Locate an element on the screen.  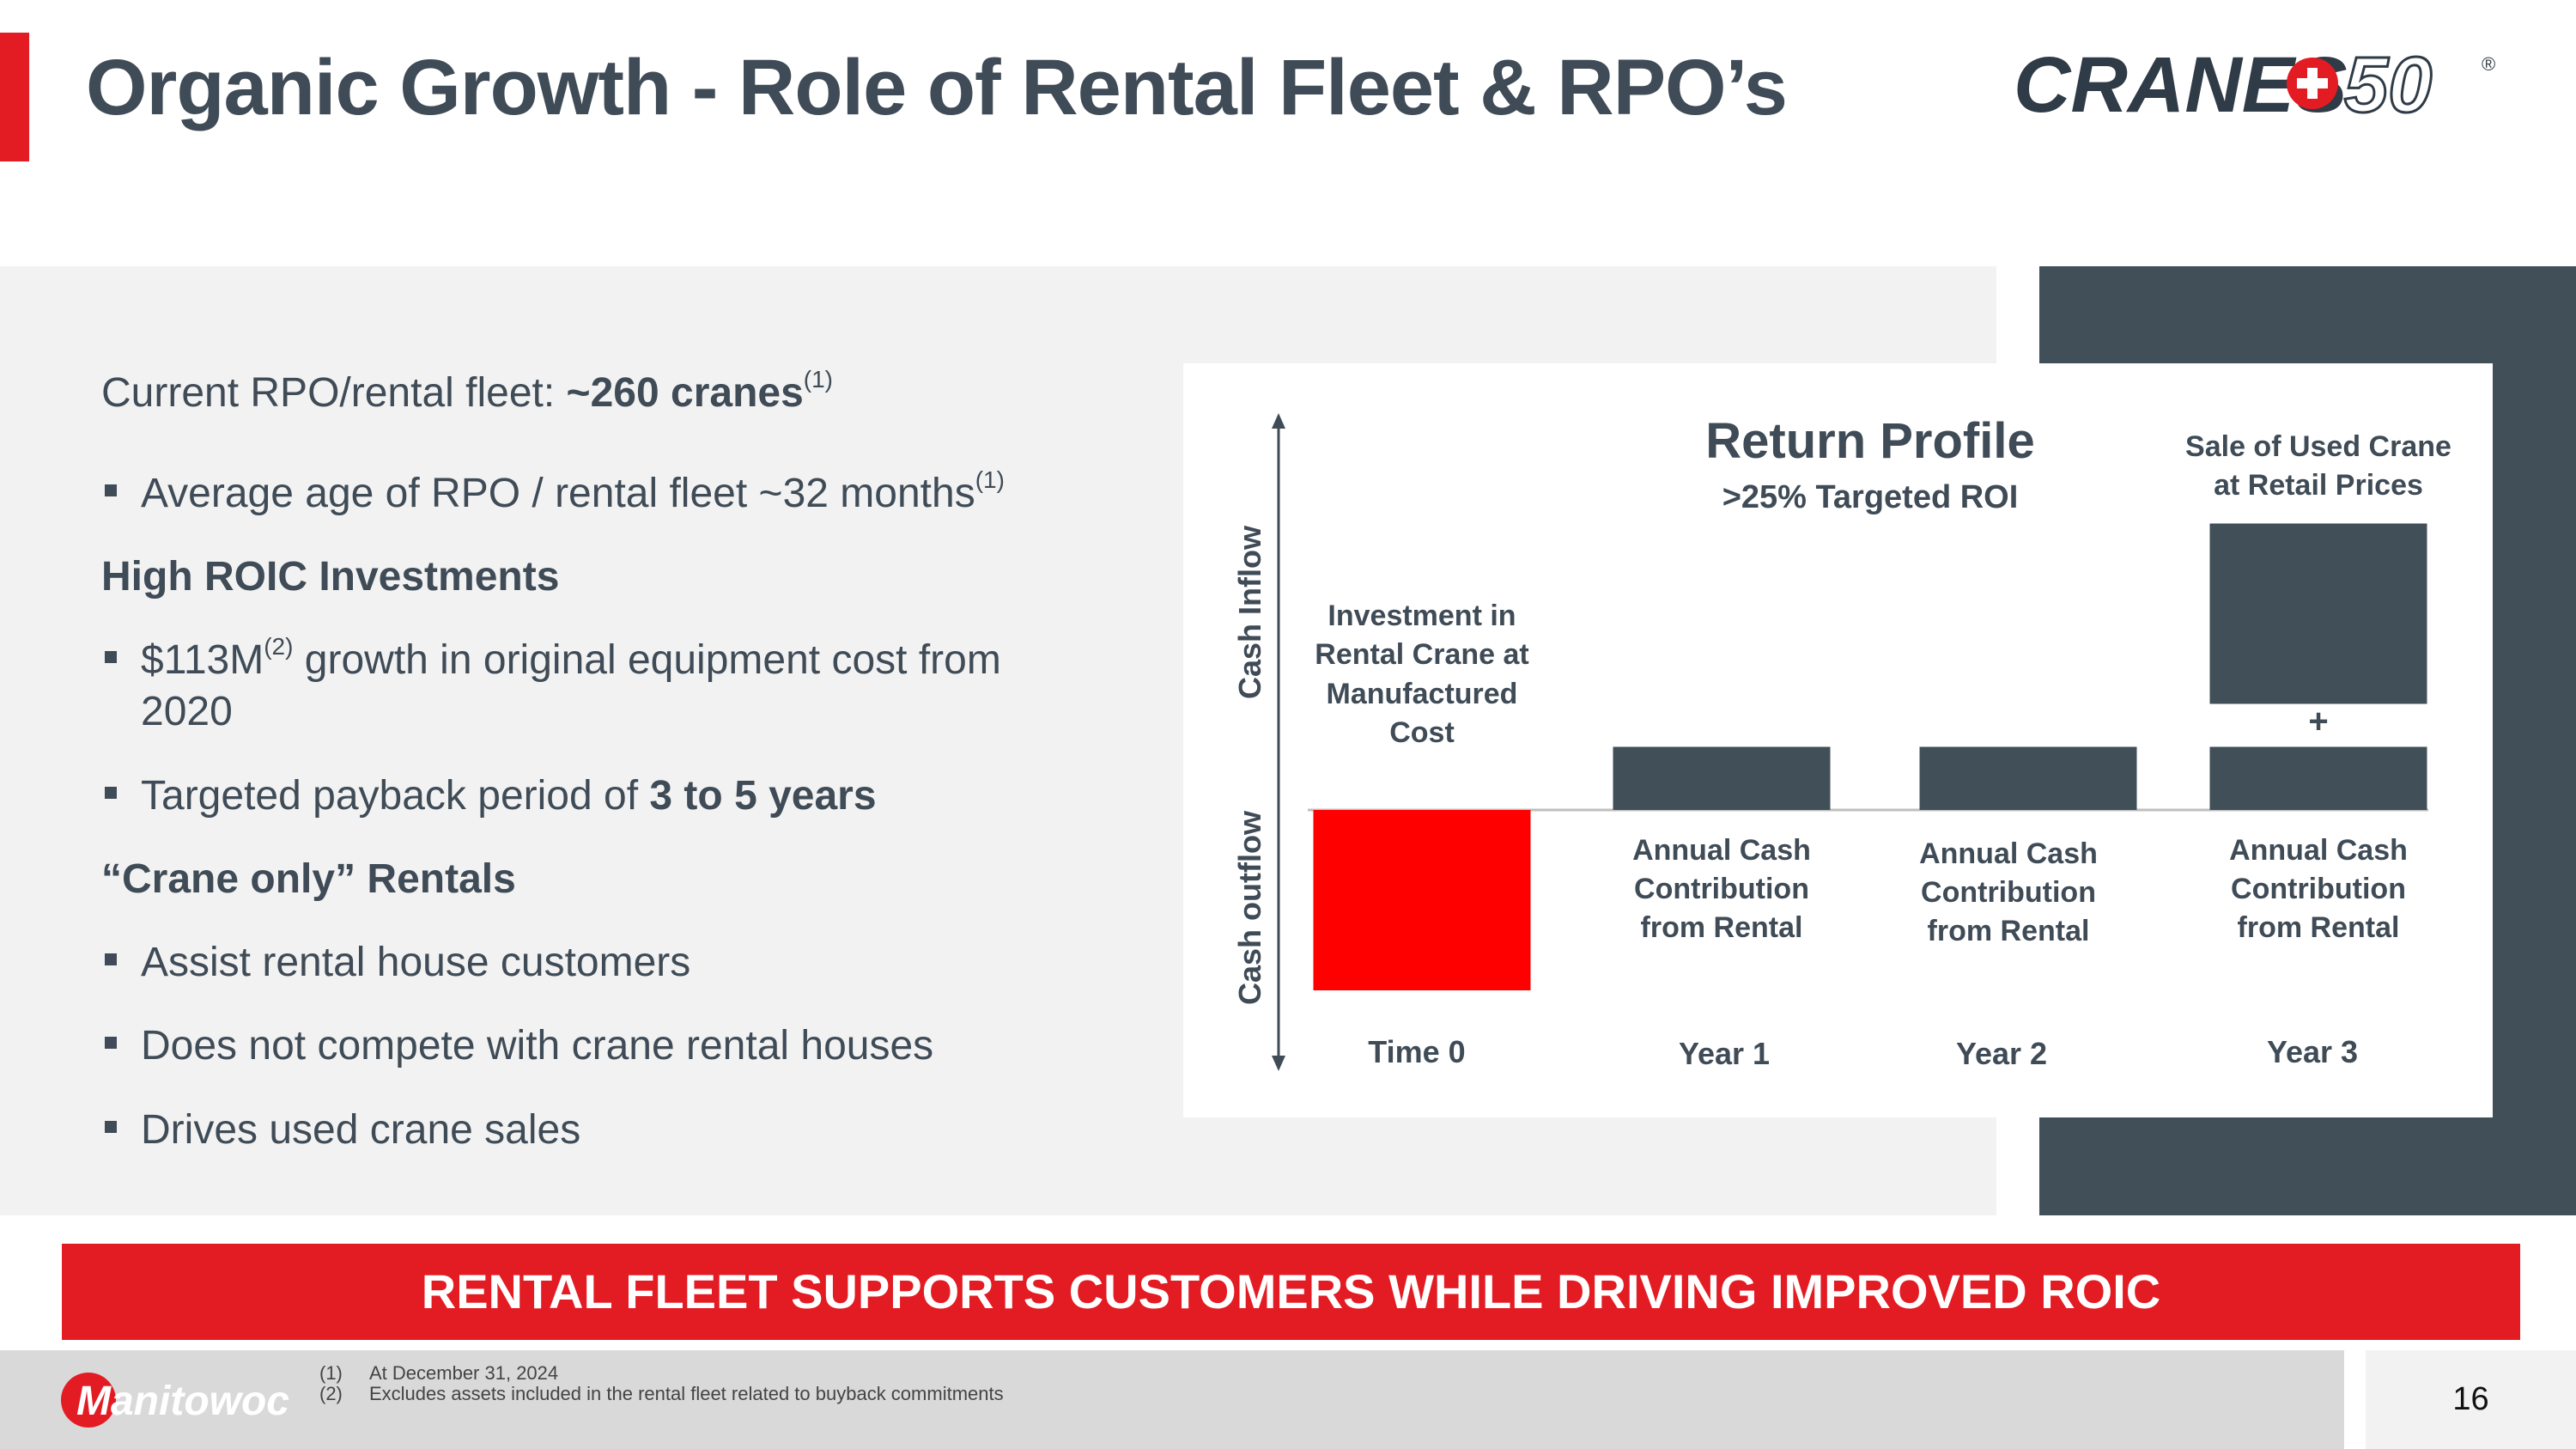
fleet-summary: Current RPO/rental fleet: ~260 cranes(1) is located at coordinates (468, 391).